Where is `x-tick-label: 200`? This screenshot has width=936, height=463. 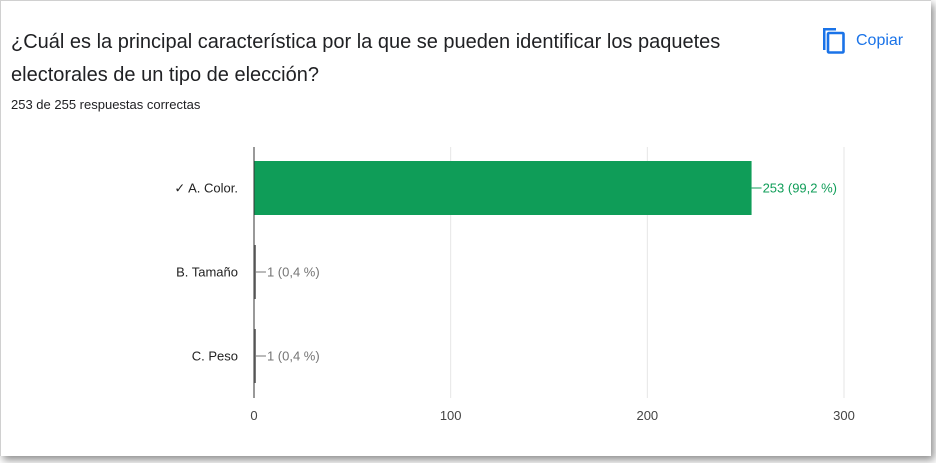
x-tick-label: 200 is located at coordinates (647, 415).